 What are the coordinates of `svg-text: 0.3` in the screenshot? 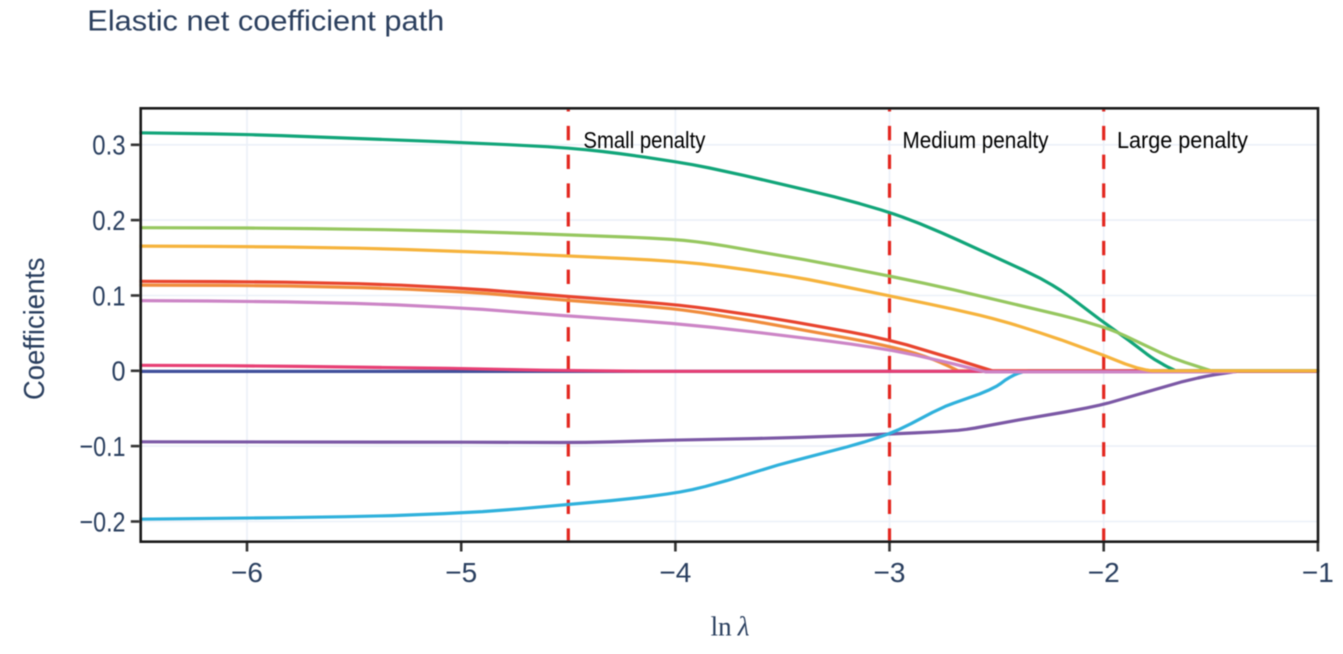 It's located at (108, 145).